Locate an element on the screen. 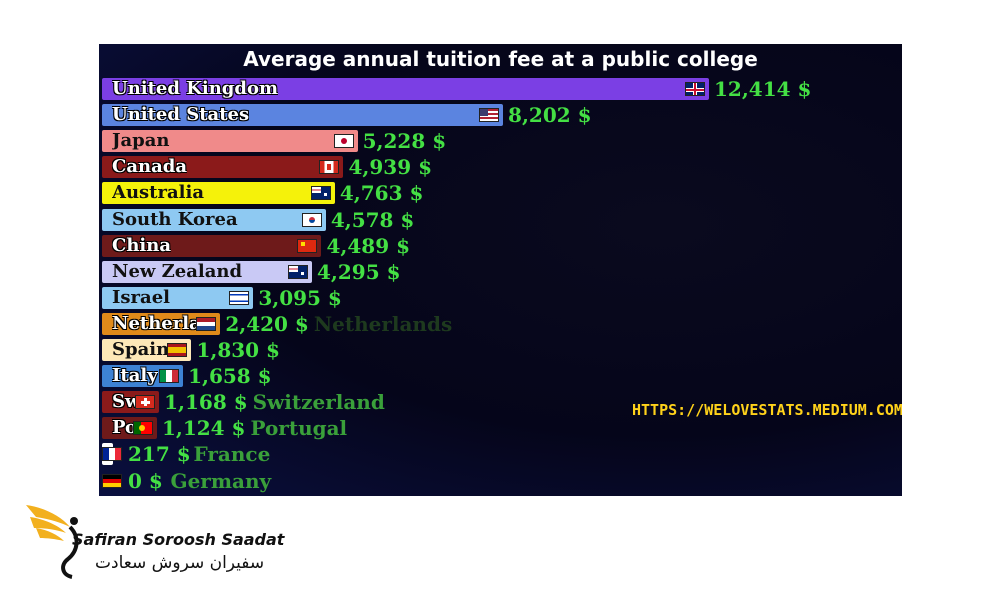  value-label-israel: 3,095 $ is located at coordinates (300, 297).